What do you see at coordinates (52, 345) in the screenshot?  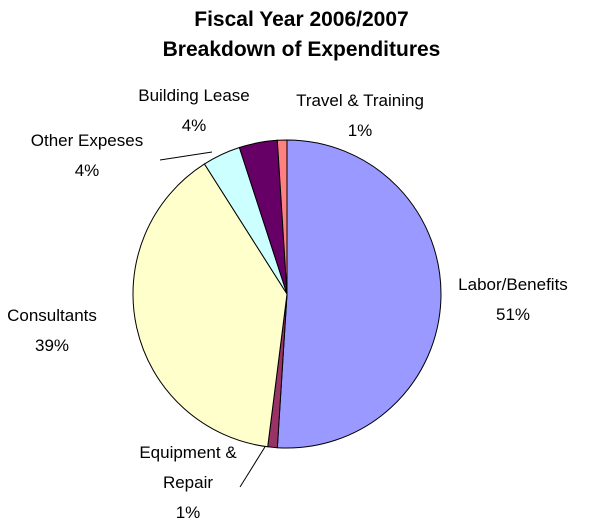 I see `value-label: 39%` at bounding box center [52, 345].